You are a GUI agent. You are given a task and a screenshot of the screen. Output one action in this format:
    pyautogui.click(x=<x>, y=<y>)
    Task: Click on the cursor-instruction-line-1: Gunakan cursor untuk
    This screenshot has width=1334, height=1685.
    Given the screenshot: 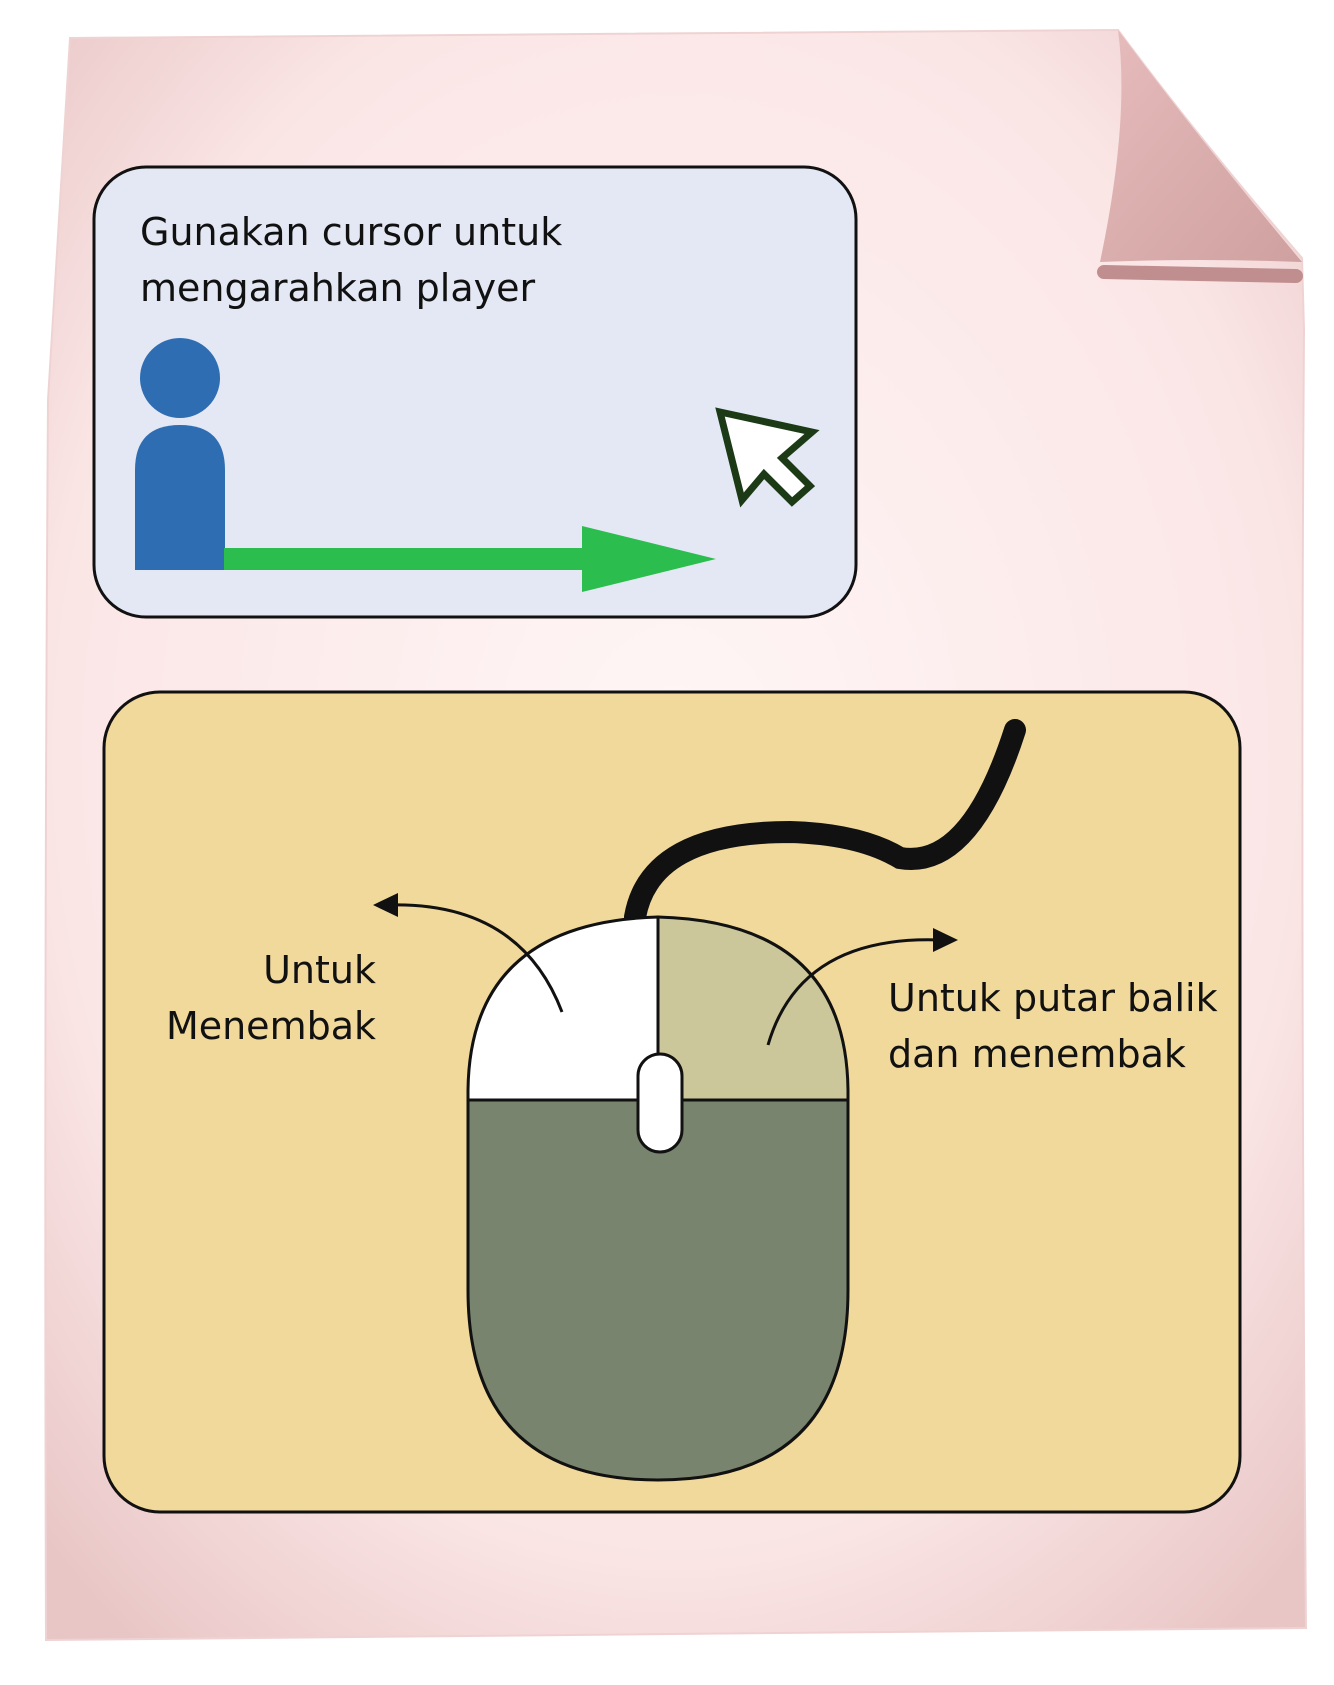 What is the action you would take?
    pyautogui.click(x=351, y=232)
    